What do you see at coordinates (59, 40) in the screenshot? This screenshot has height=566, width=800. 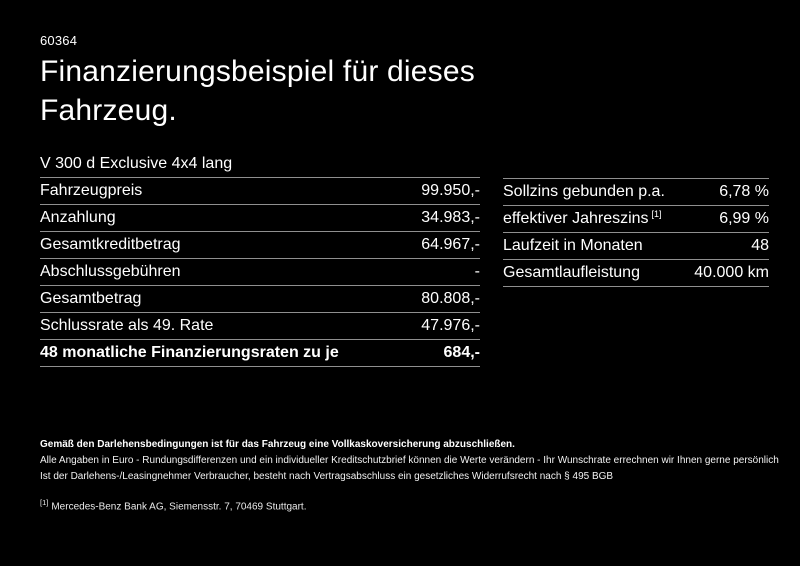 I see `doc-number: 60364` at bounding box center [59, 40].